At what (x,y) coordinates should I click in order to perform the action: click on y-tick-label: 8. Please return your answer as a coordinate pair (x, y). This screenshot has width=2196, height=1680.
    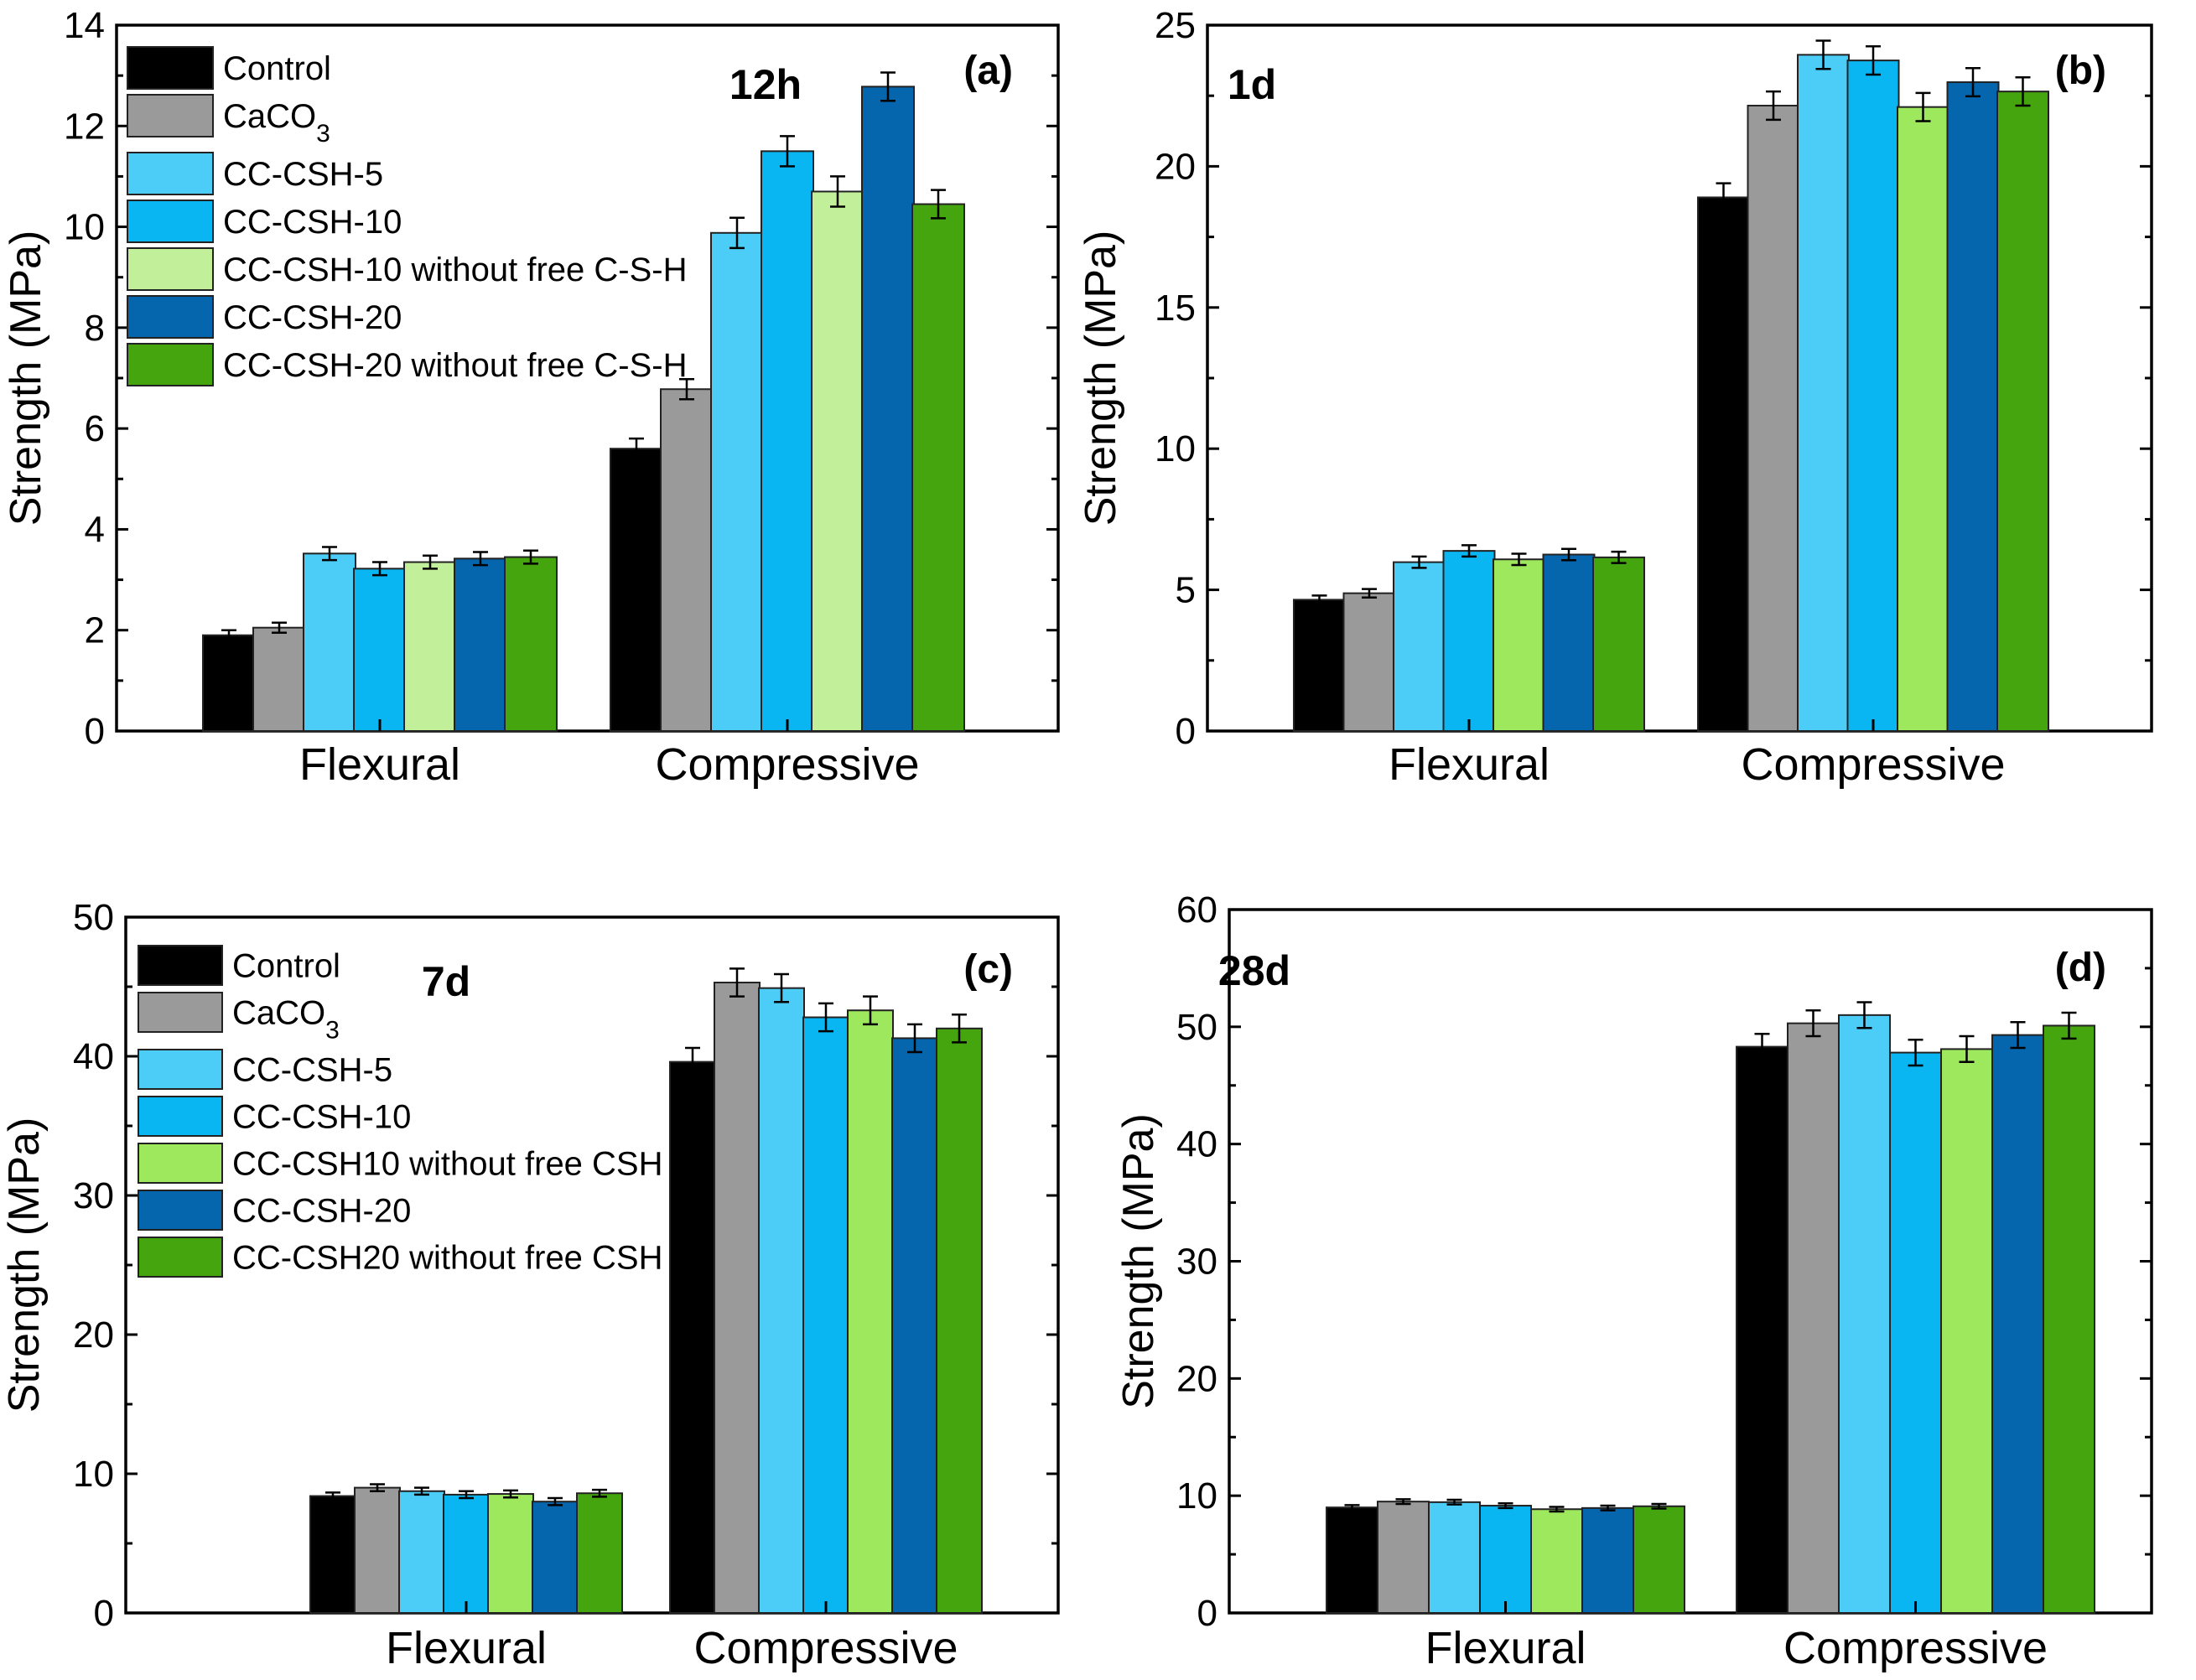
    Looking at the image, I should click on (95, 328).